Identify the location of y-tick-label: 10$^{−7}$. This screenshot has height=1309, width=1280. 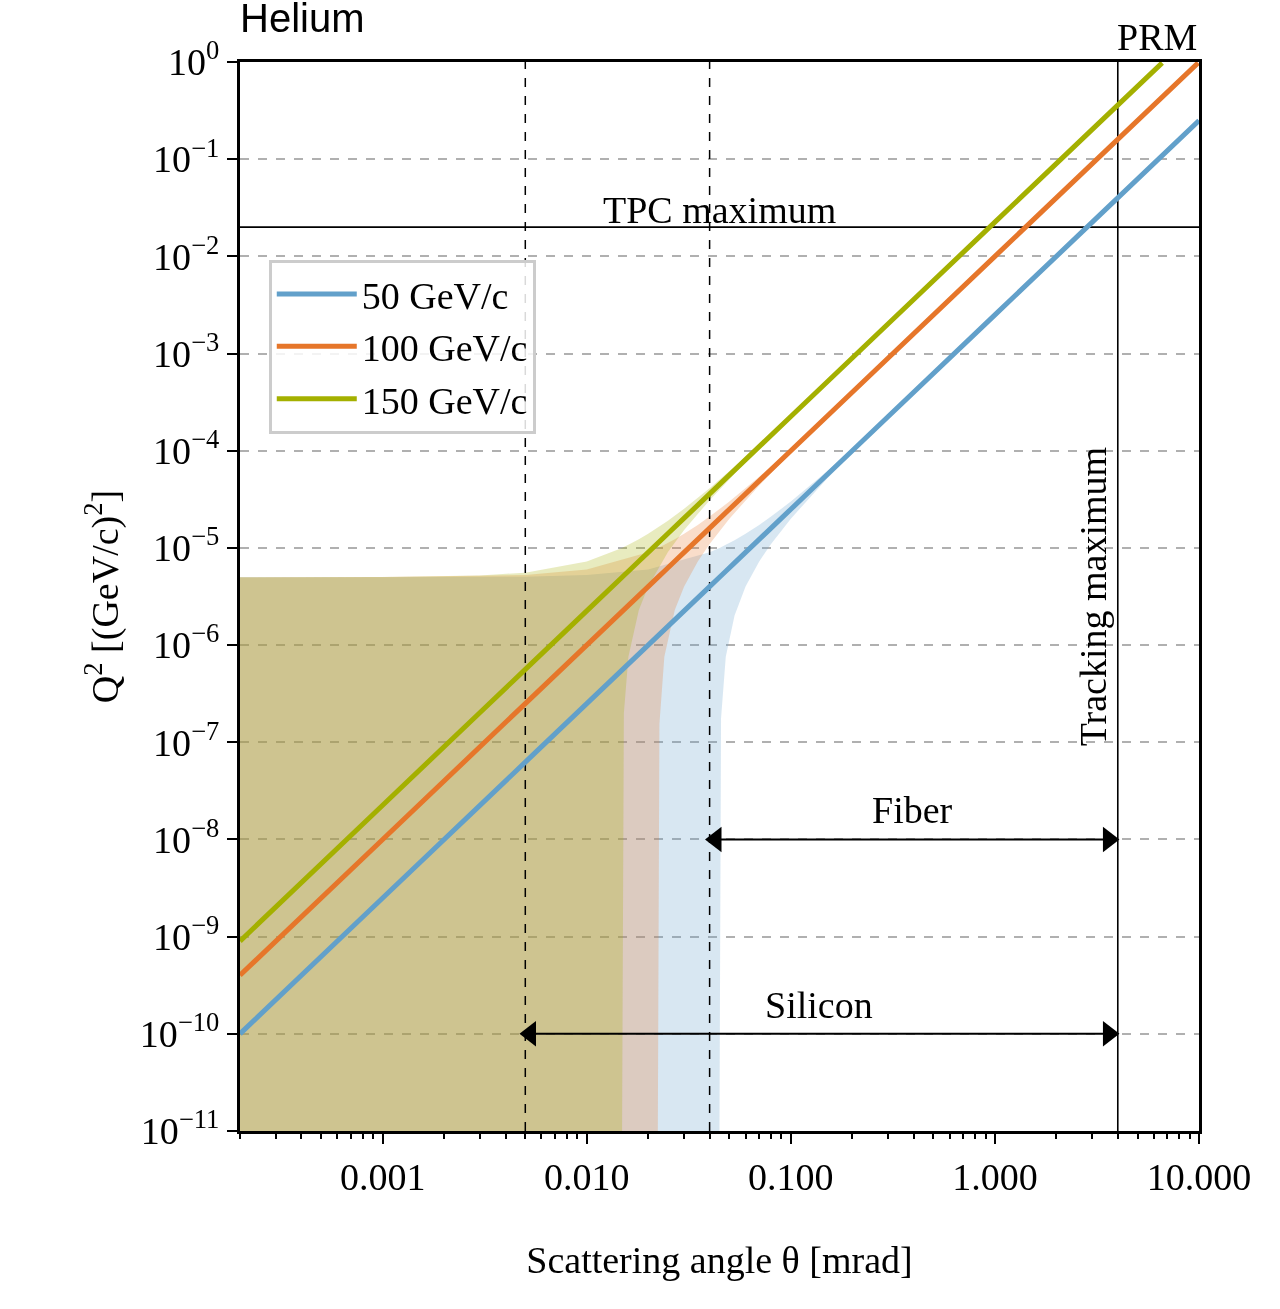
(186, 739).